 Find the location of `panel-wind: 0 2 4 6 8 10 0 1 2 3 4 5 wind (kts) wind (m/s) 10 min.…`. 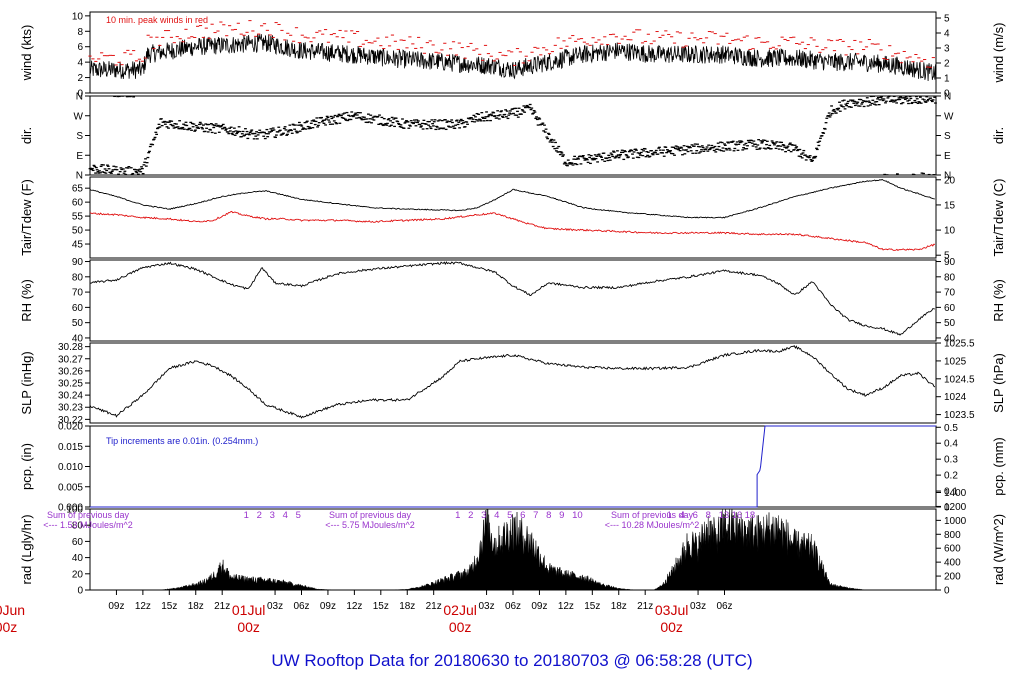

panel-wind: 0 2 4 6 8 10 0 1 2 3 4 5 wind (kts) wind (m/s) 10 min.… is located at coordinates (512, 55).